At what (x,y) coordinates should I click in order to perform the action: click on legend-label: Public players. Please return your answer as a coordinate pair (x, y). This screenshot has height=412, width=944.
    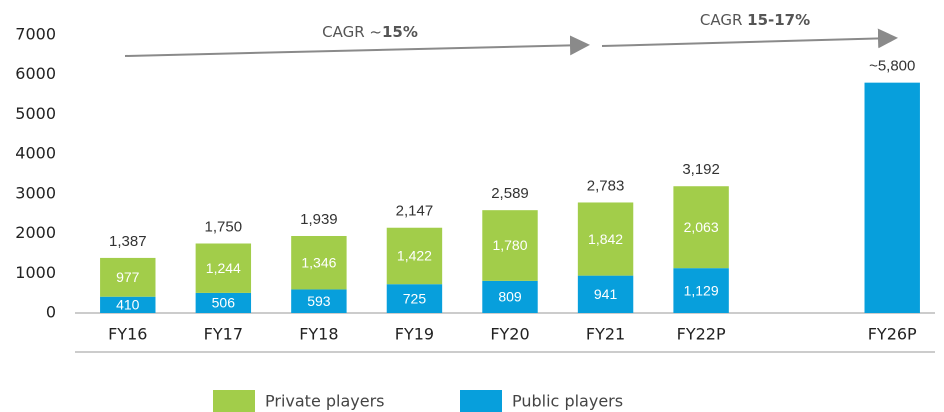
    Looking at the image, I should click on (567, 401).